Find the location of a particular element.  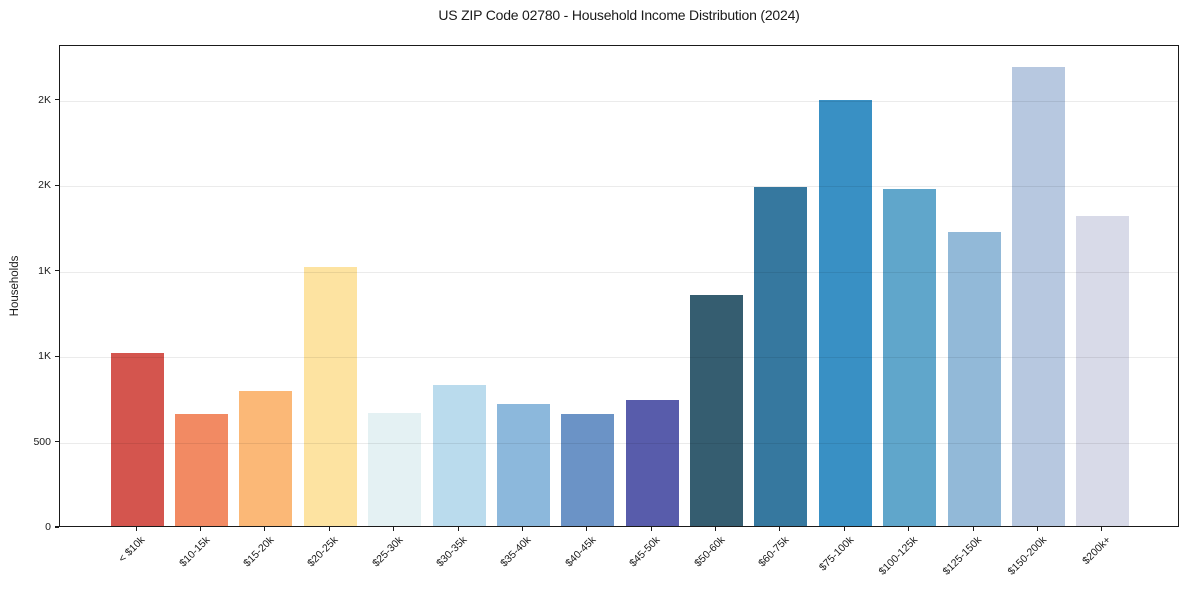

x-tick-label: $25-30k is located at coordinates (387, 552).